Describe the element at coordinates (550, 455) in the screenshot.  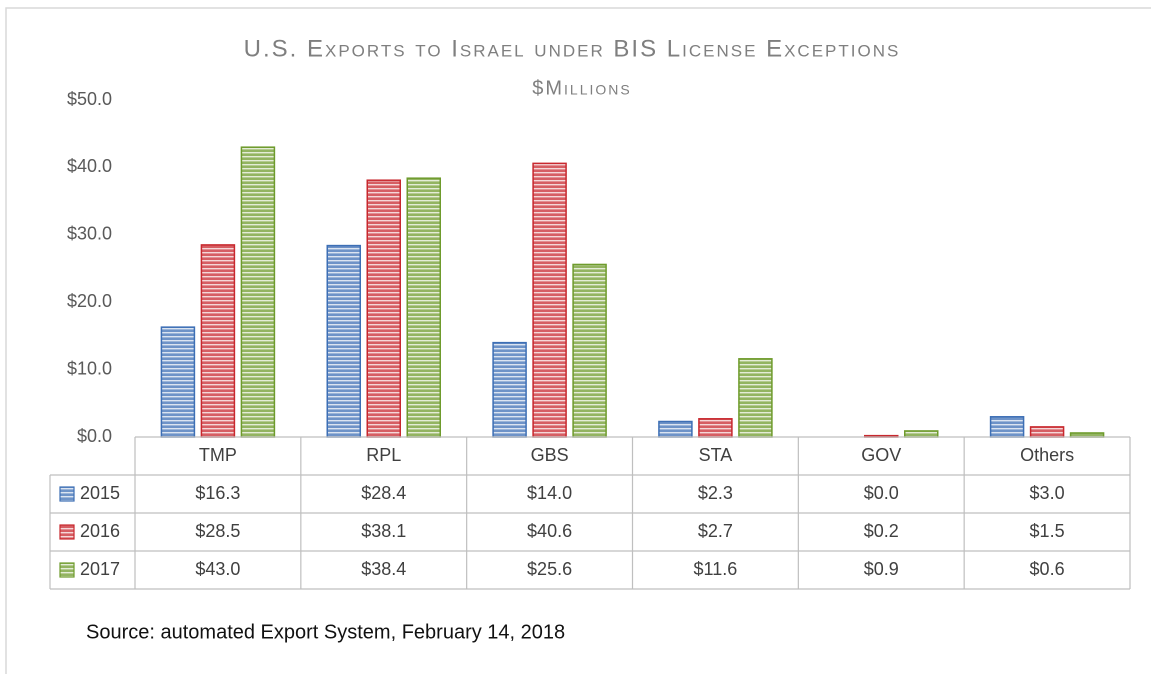
I see `x-tick-label: GBS` at that location.